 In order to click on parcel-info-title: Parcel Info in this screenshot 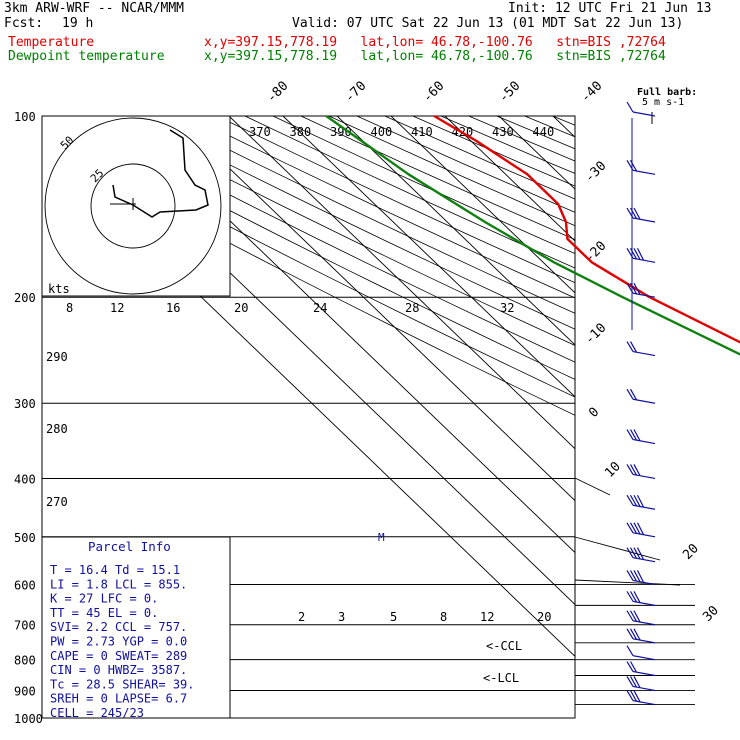, I will do `click(129, 546)`.